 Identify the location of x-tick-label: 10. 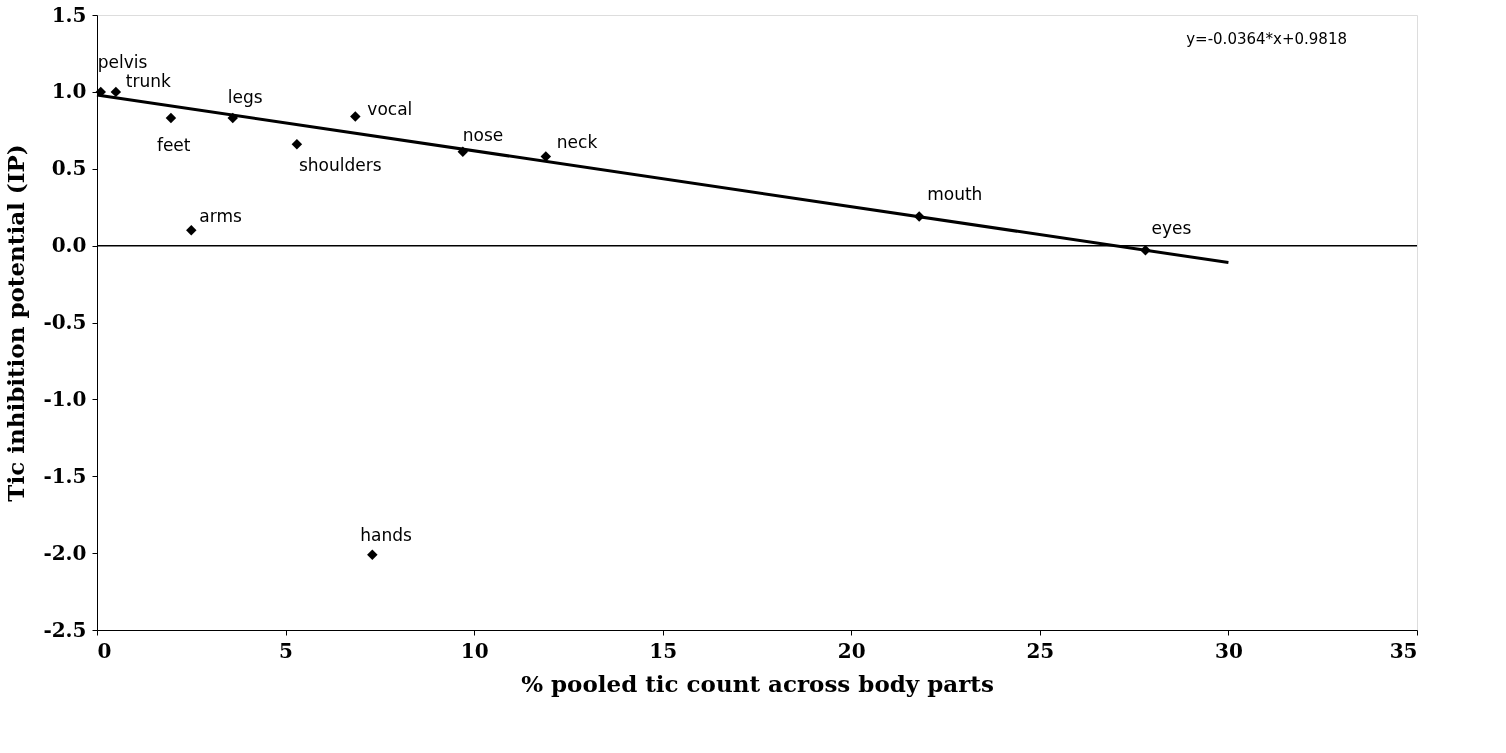
(474, 650).